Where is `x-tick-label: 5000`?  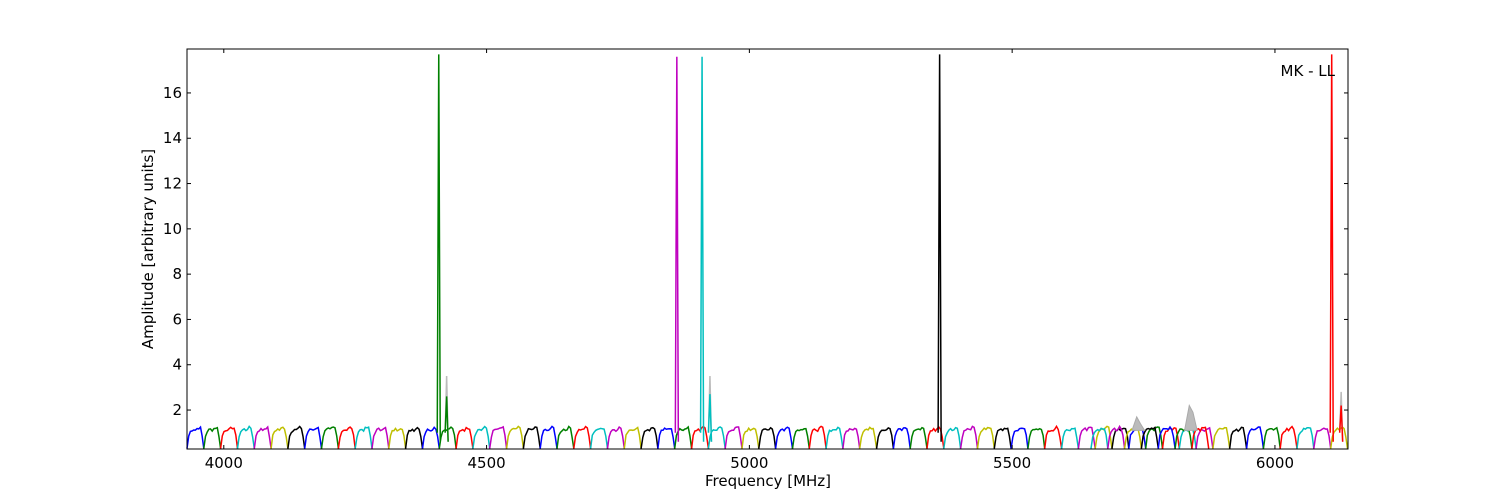
x-tick-label: 5000 is located at coordinates (749, 463).